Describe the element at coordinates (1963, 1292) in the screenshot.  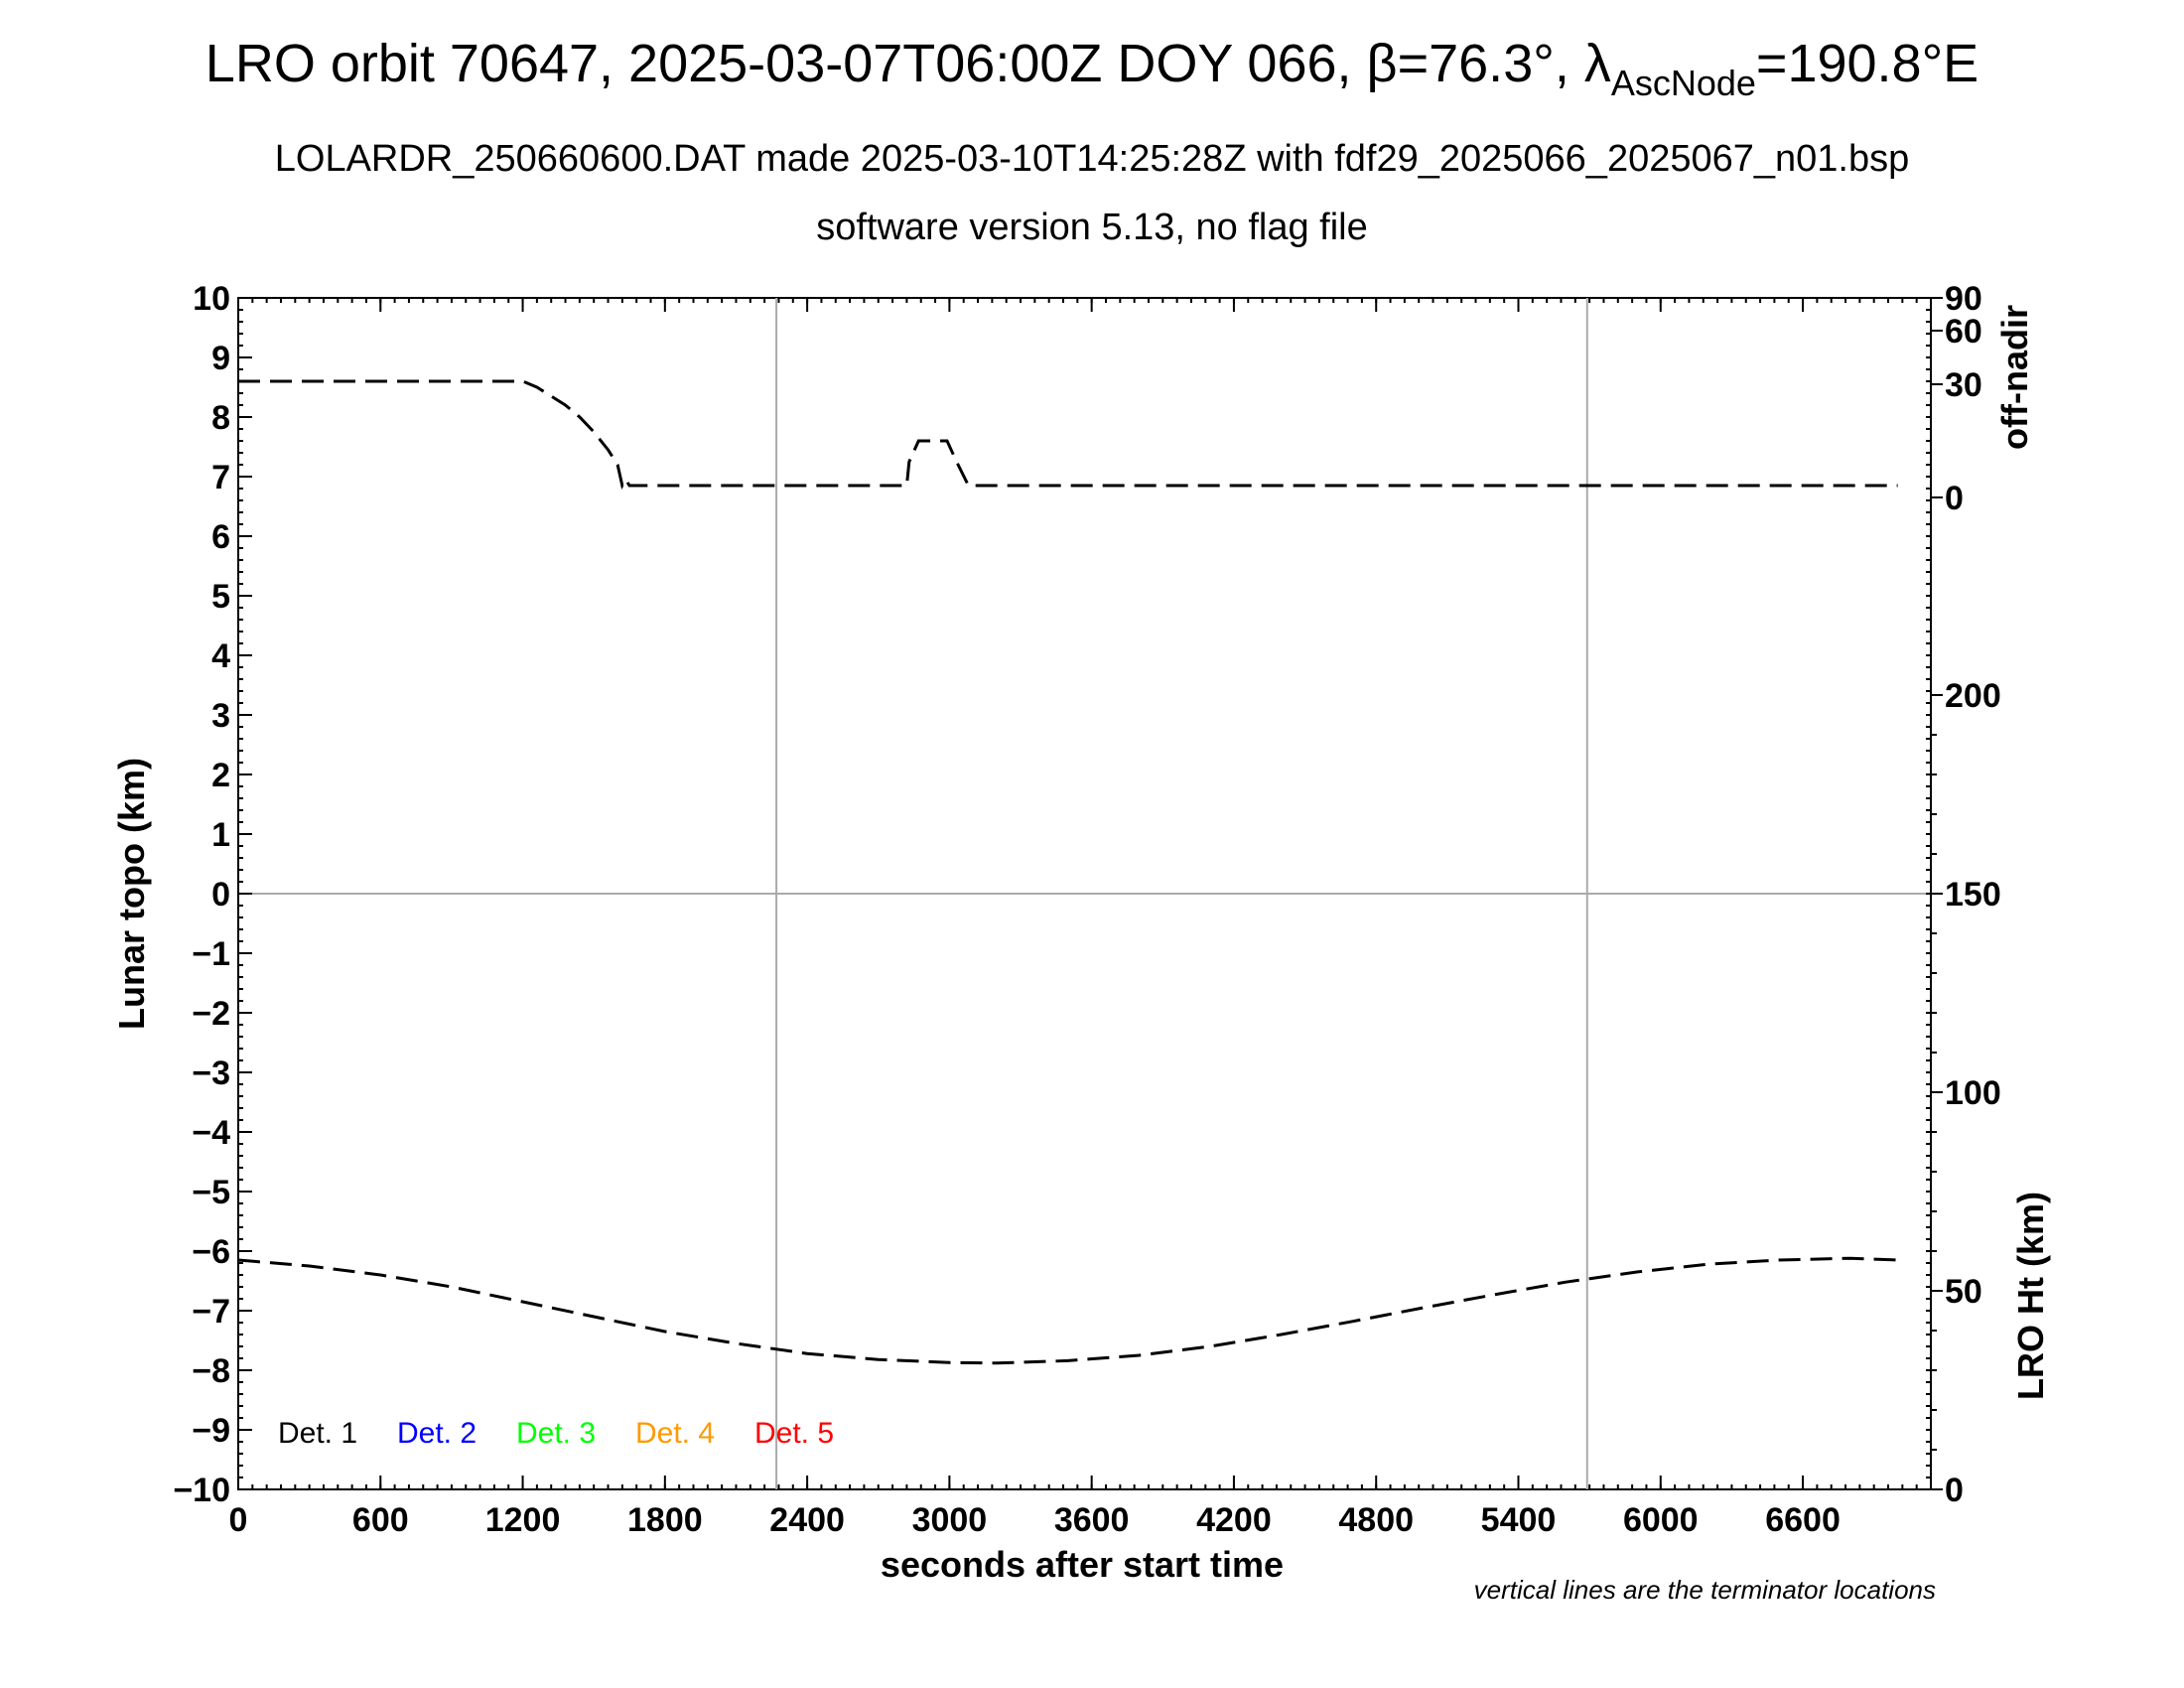
I see `lro-ht-tick-label: 50` at that location.